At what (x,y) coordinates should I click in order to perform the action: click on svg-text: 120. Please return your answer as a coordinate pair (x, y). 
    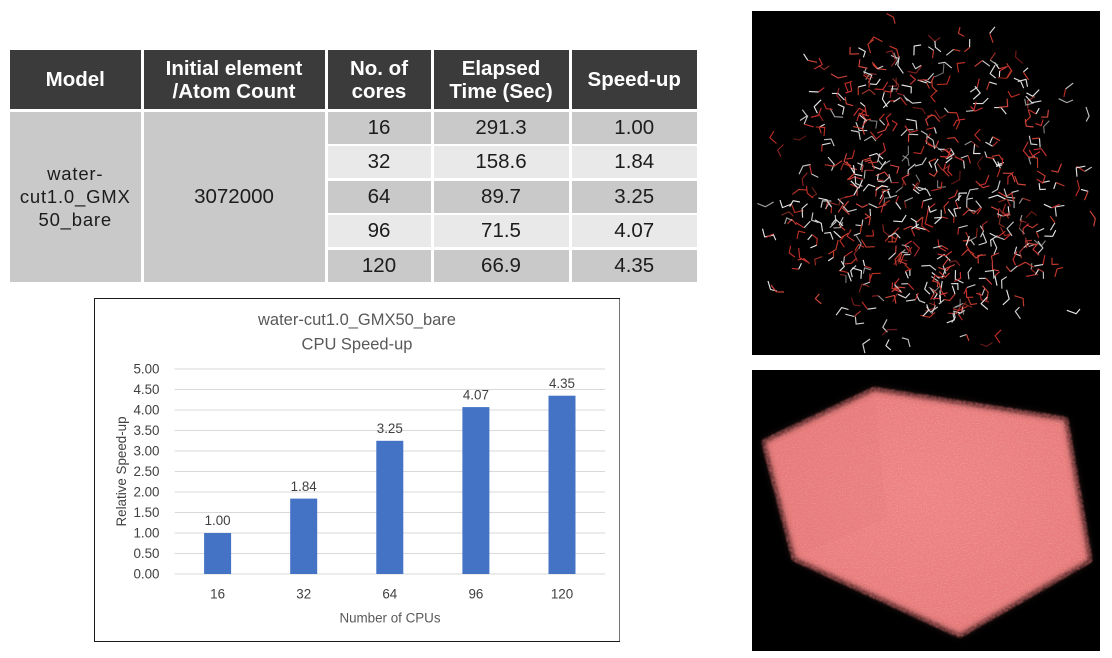
    Looking at the image, I should click on (562, 594).